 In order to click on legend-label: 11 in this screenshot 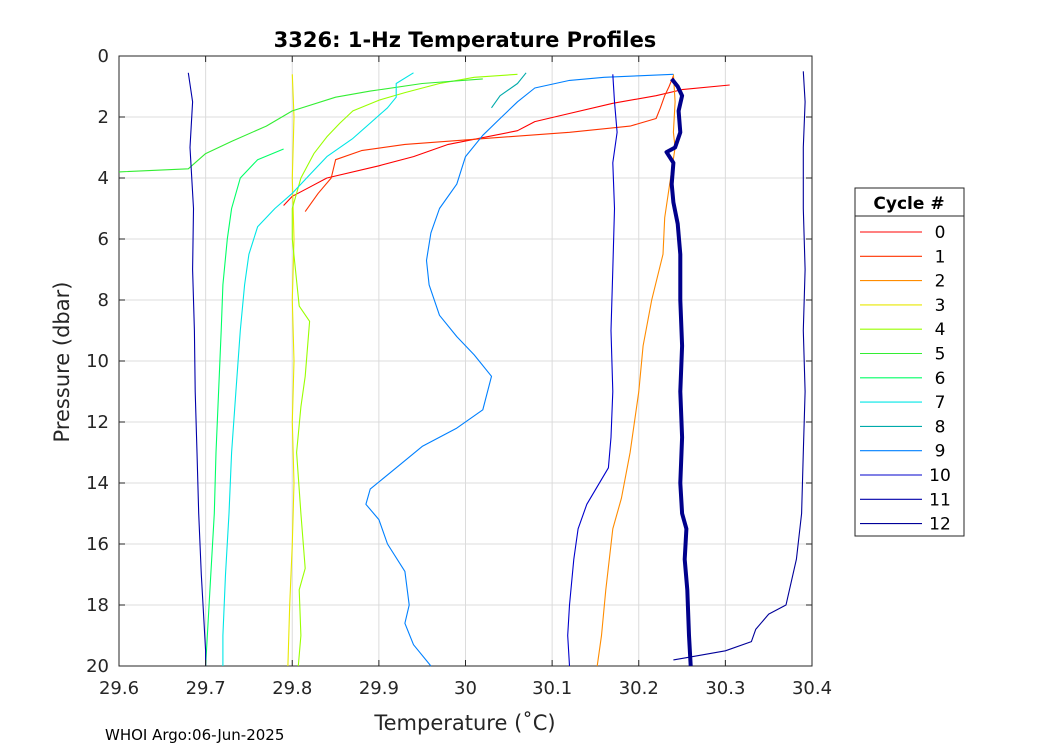, I will do `click(940, 500)`.